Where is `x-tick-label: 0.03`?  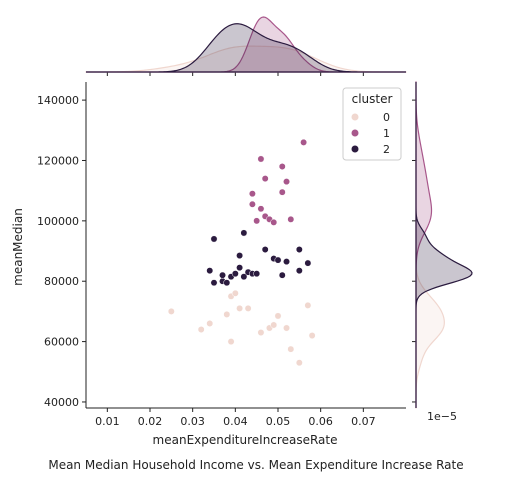
x-tick-label: 0.03 is located at coordinates (192, 421).